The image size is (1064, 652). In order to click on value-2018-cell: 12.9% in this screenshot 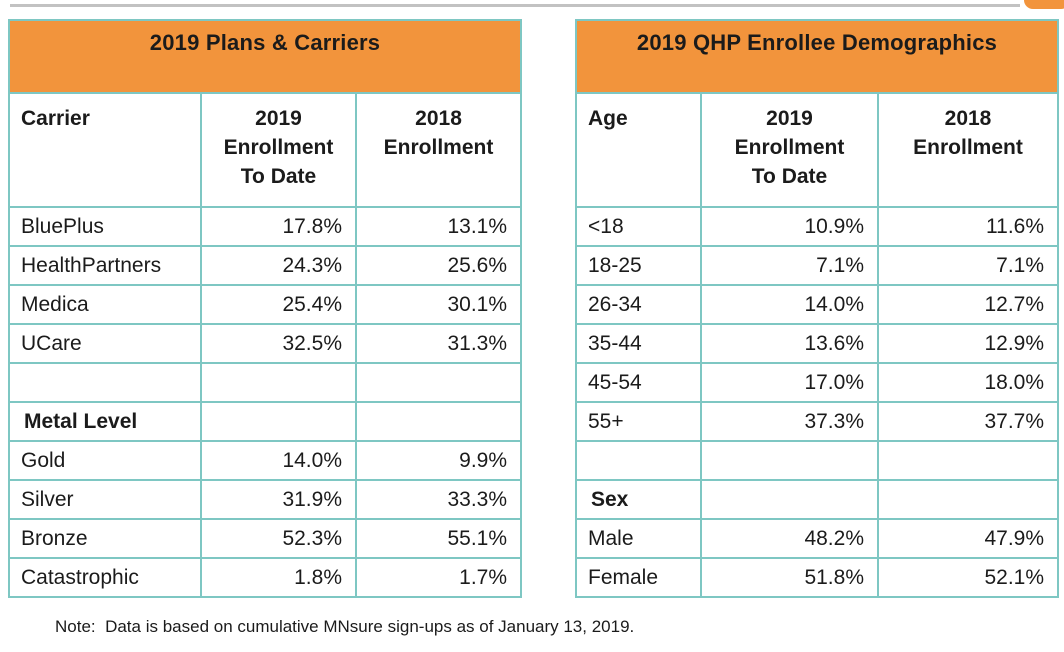, I will do `click(968, 343)`.